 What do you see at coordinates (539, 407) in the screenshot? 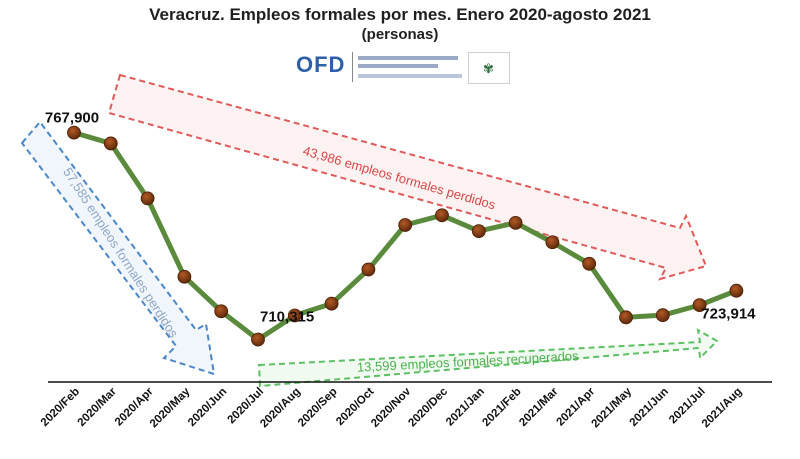
I see `x-tick-label: 2021/Mar` at bounding box center [539, 407].